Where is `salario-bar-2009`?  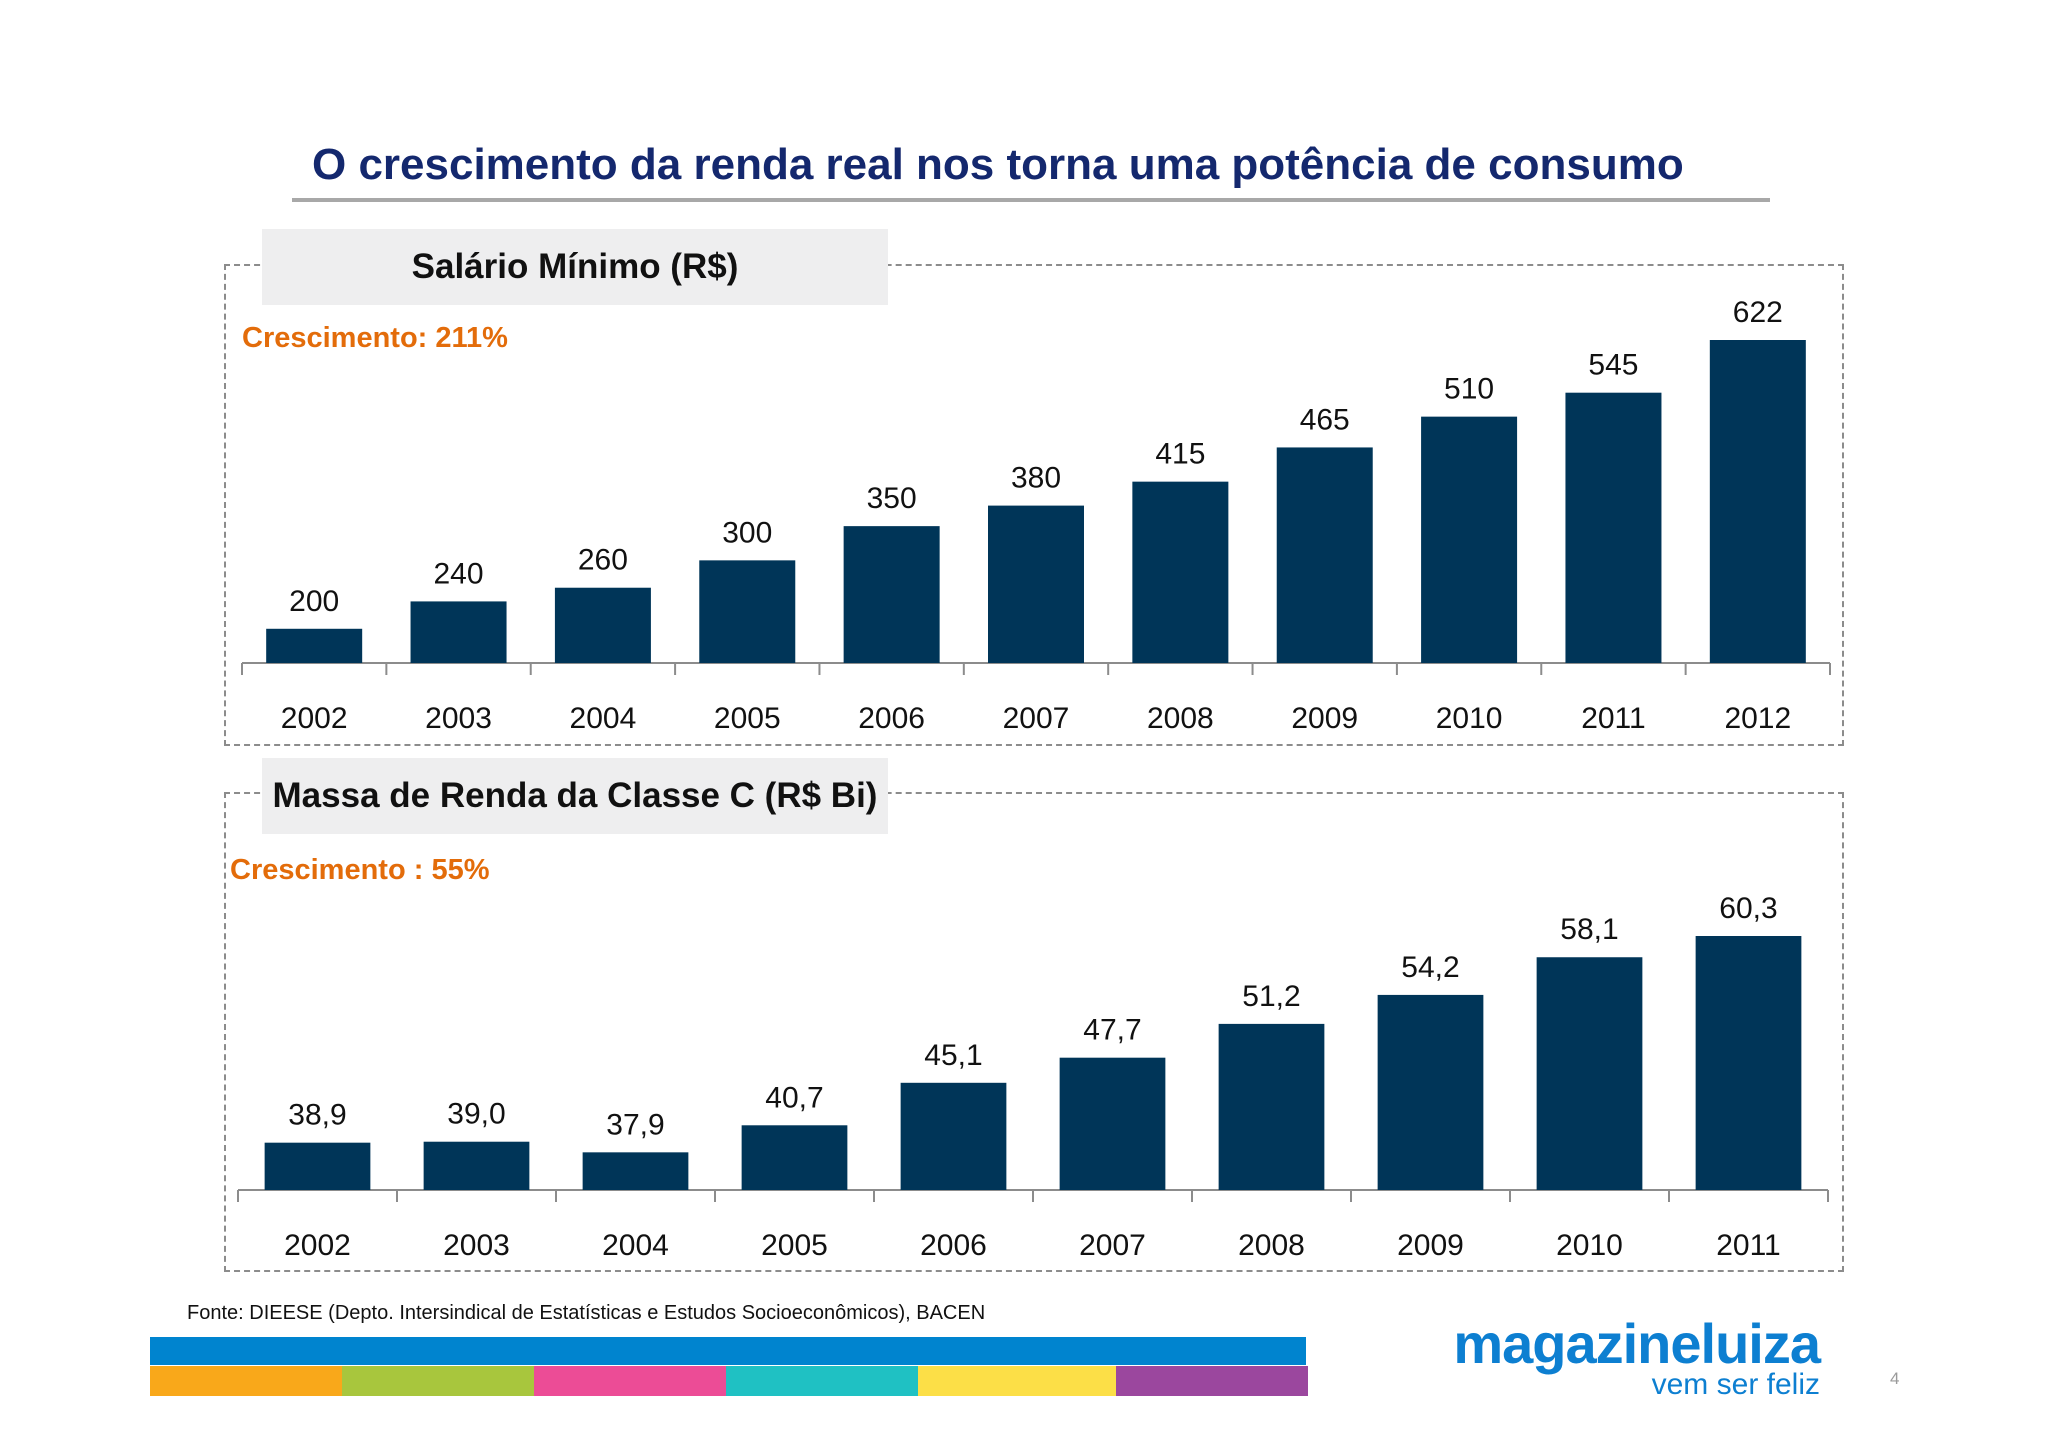
salario-bar-2009 is located at coordinates (1324, 555).